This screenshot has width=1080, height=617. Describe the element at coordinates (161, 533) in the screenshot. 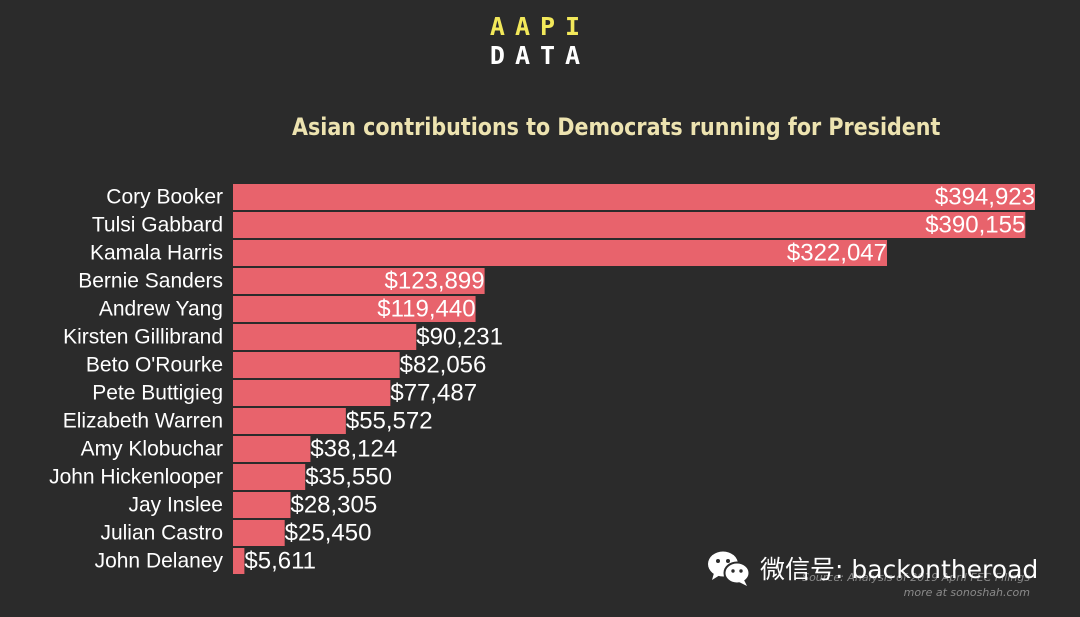

I see `category-label-julian-castro: Julian Castro` at that location.